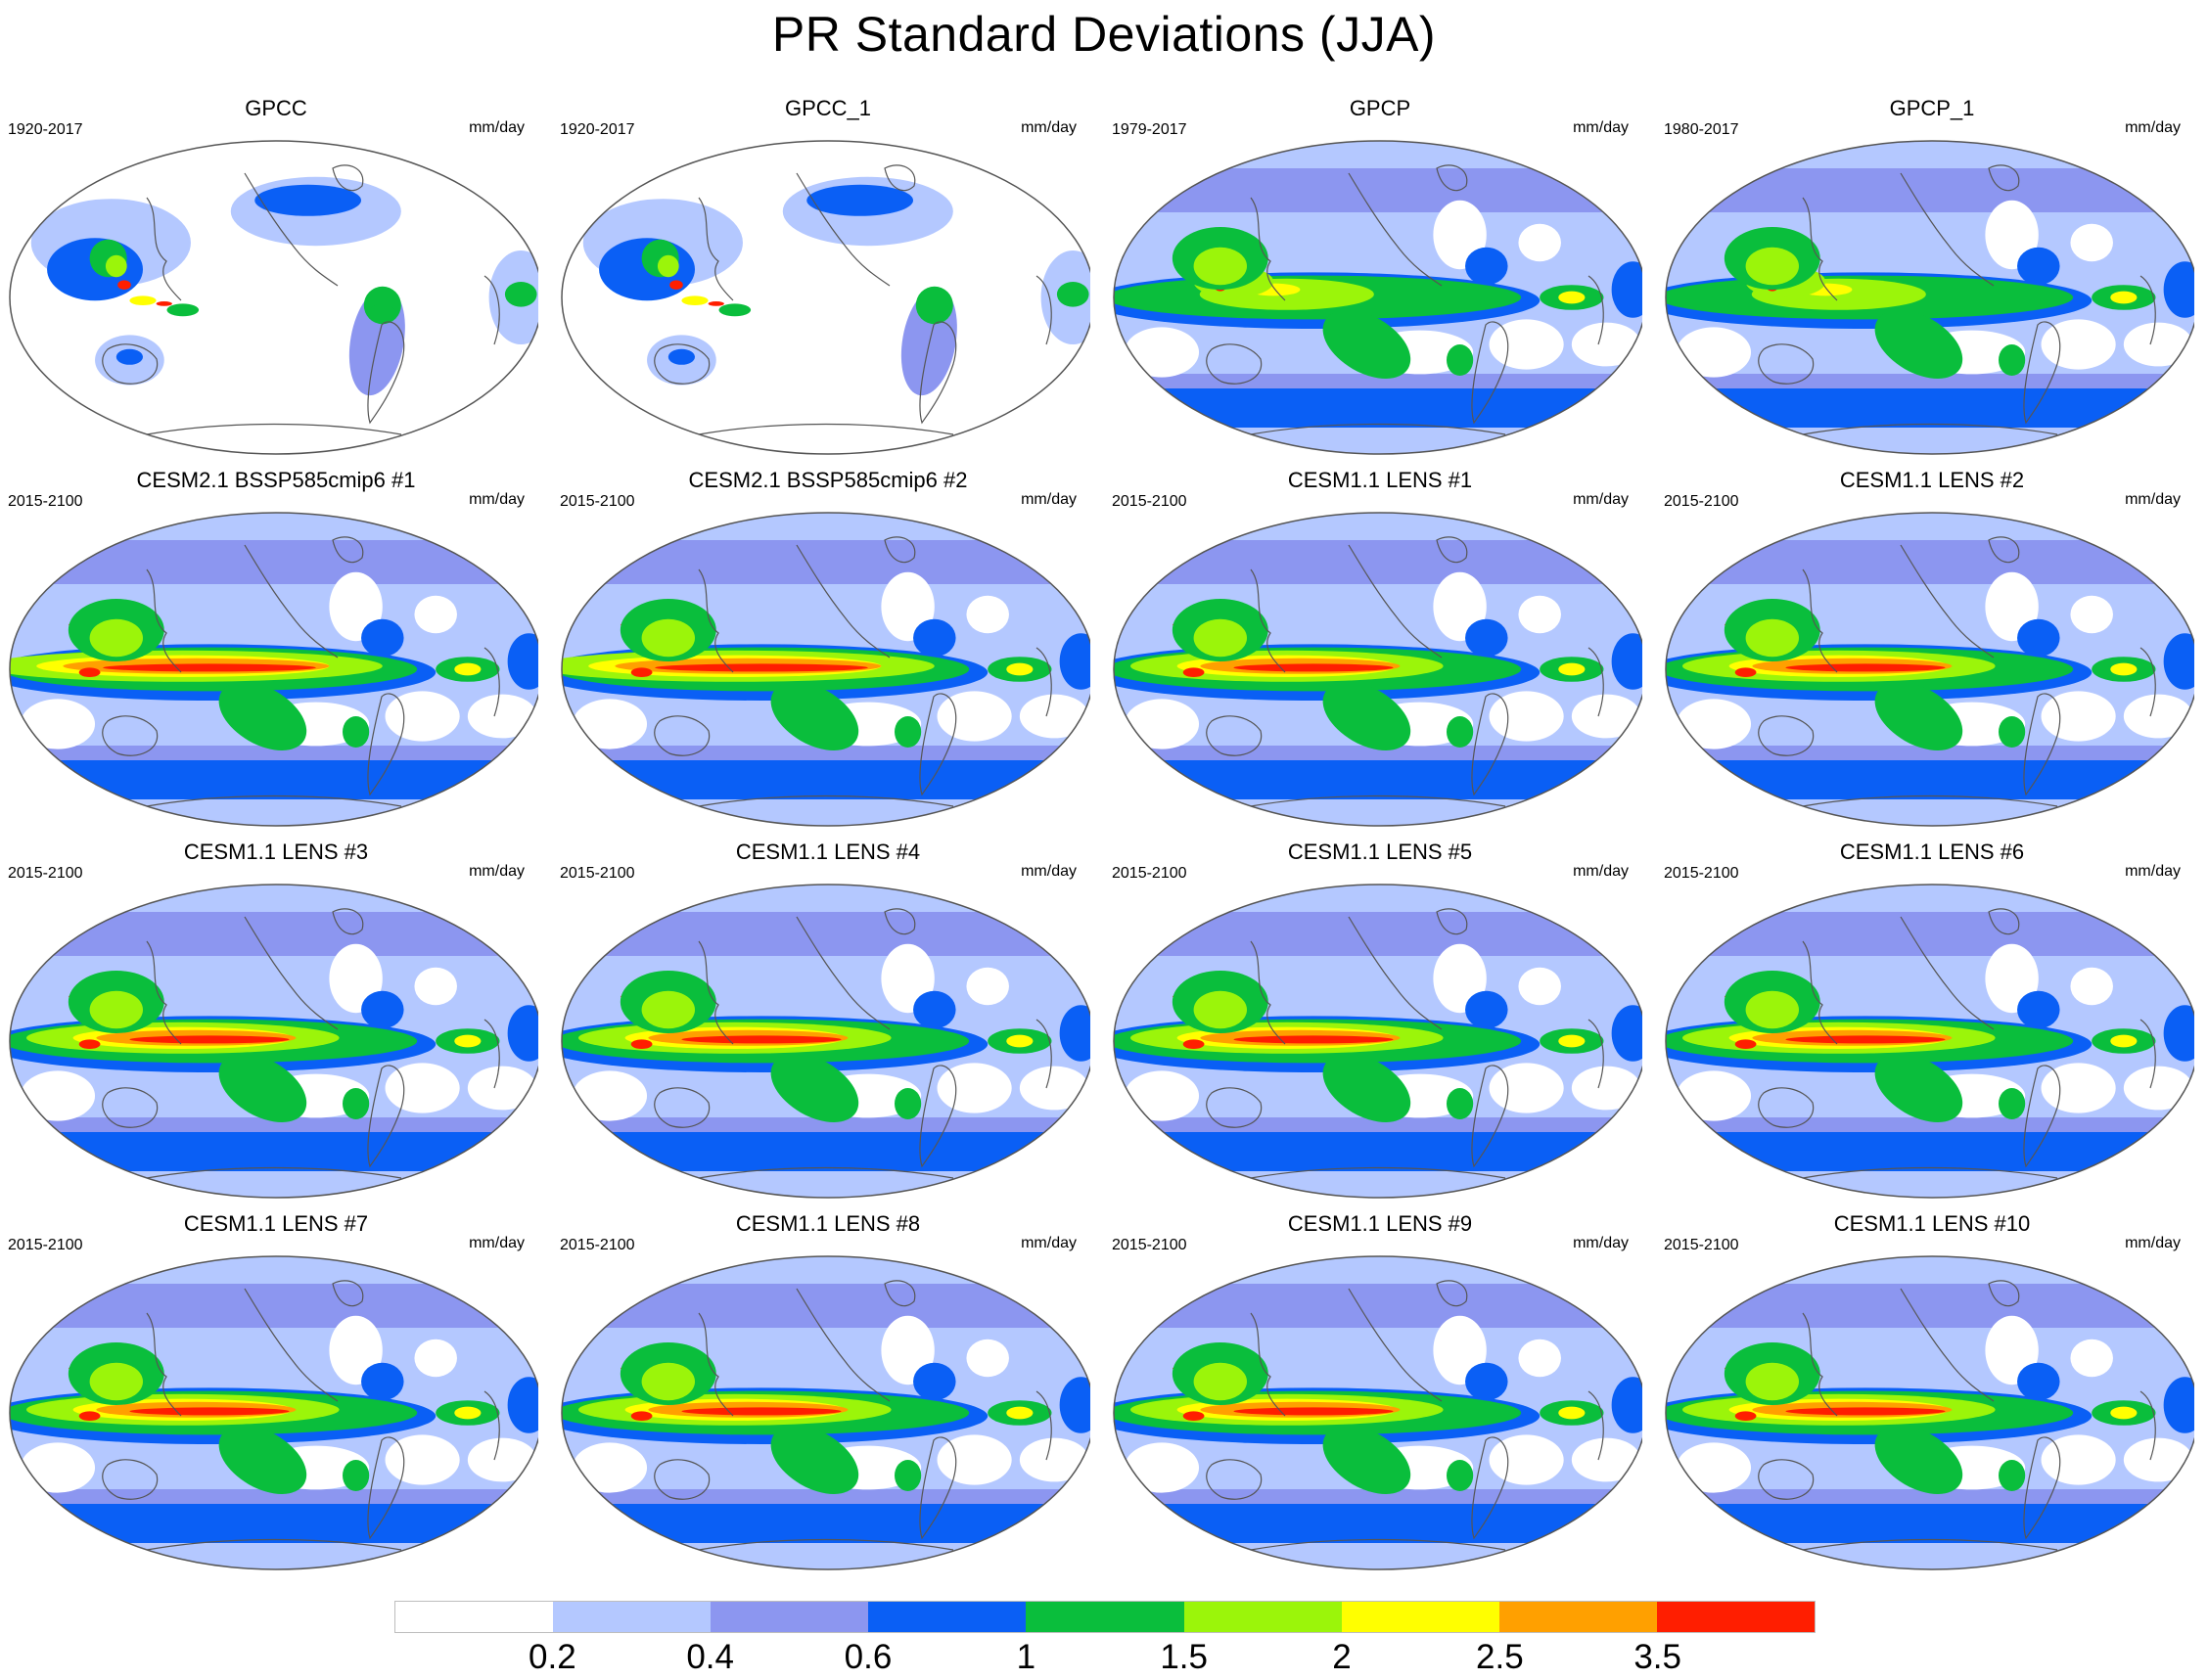 This screenshot has width=2208, height=1680. I want to click on map-panel: GPCC_1 1920-2017 mm/day, so click(828, 282).